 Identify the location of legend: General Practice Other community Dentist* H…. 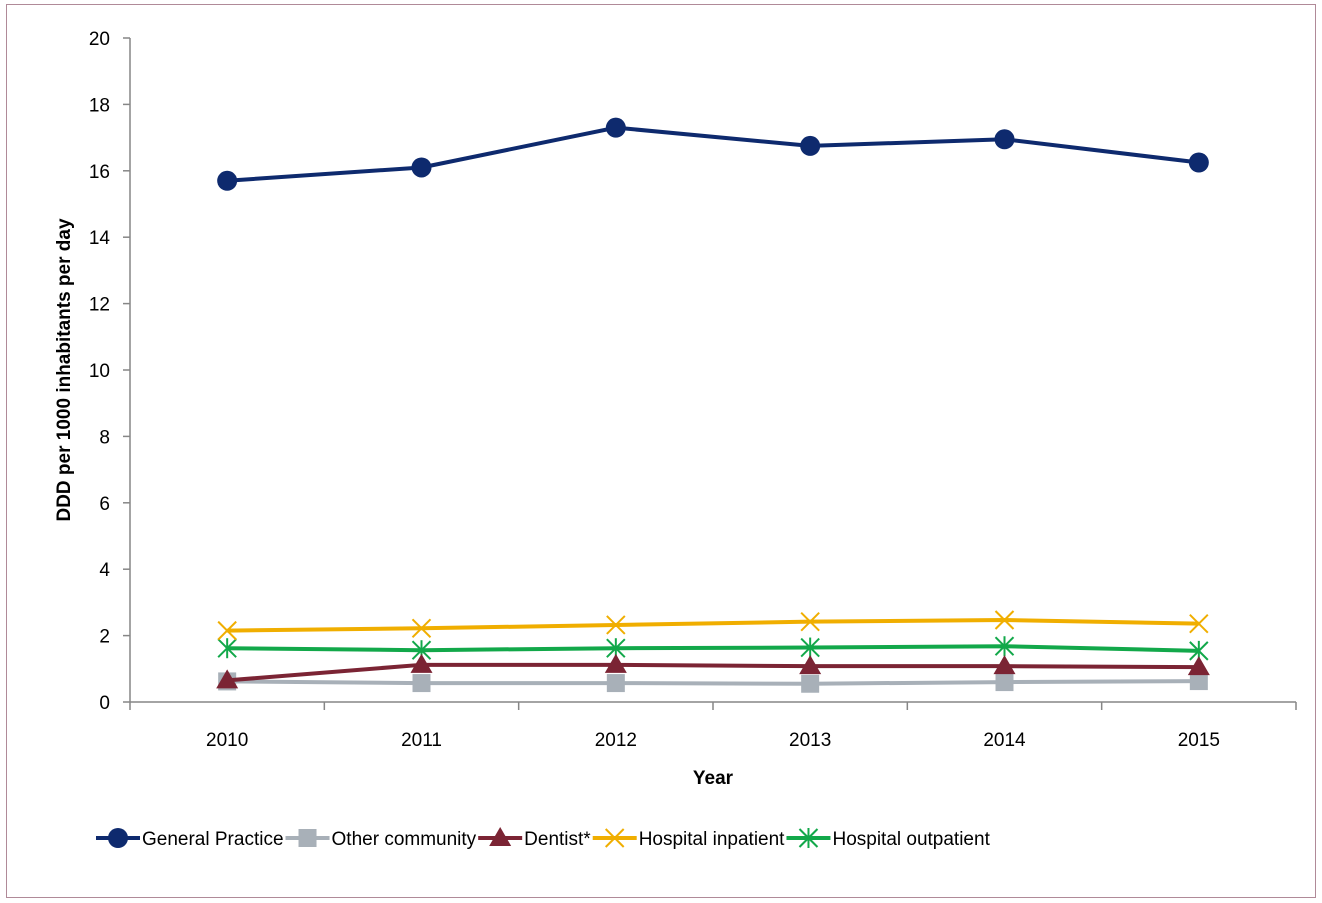
(543, 838).